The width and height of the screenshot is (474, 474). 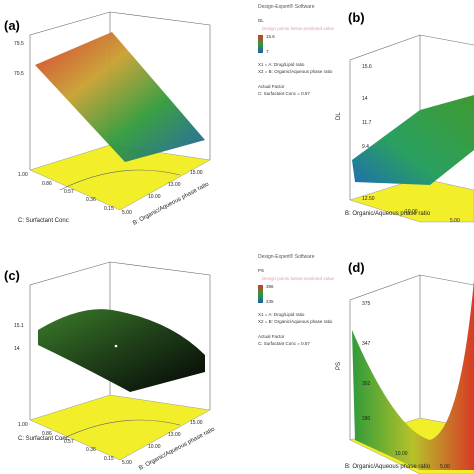 What do you see at coordinates (19, 74) in the screenshot?
I see `z-tick: 70.5` at bounding box center [19, 74].